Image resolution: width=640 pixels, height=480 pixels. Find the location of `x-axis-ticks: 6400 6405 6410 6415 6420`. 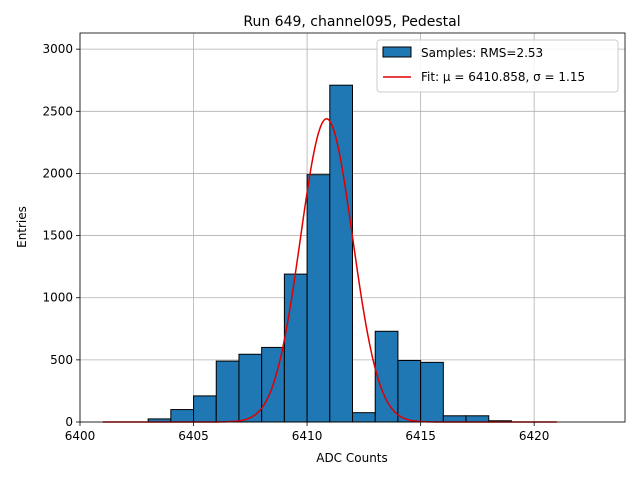

x-axis-ticks: 6400 6405 6410 6415 6420 is located at coordinates (307, 432).